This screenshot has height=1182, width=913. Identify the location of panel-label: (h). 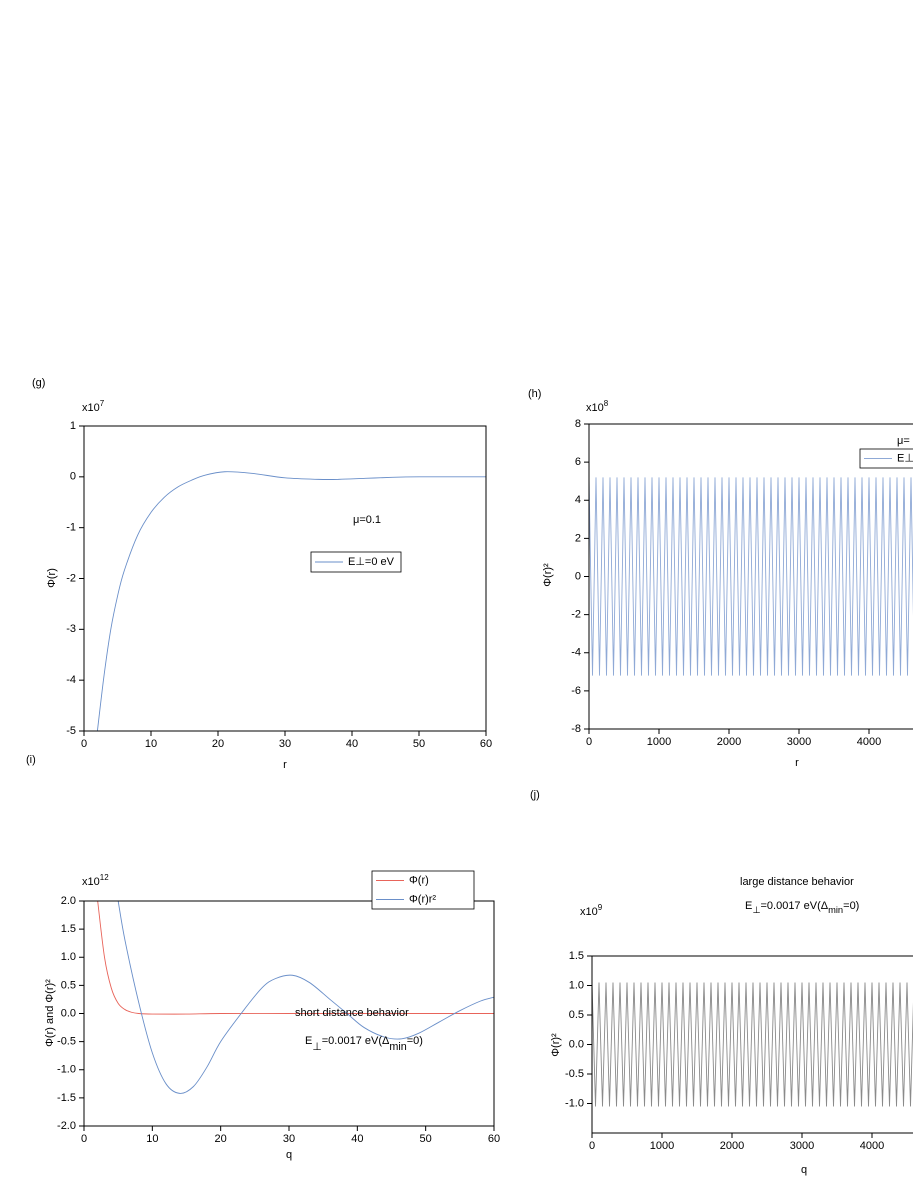
(534, 394).